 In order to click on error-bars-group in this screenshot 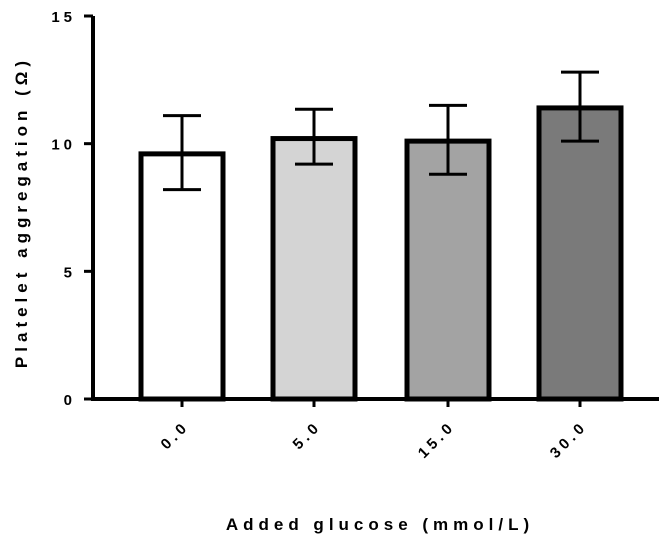, I will do `click(381, 131)`.